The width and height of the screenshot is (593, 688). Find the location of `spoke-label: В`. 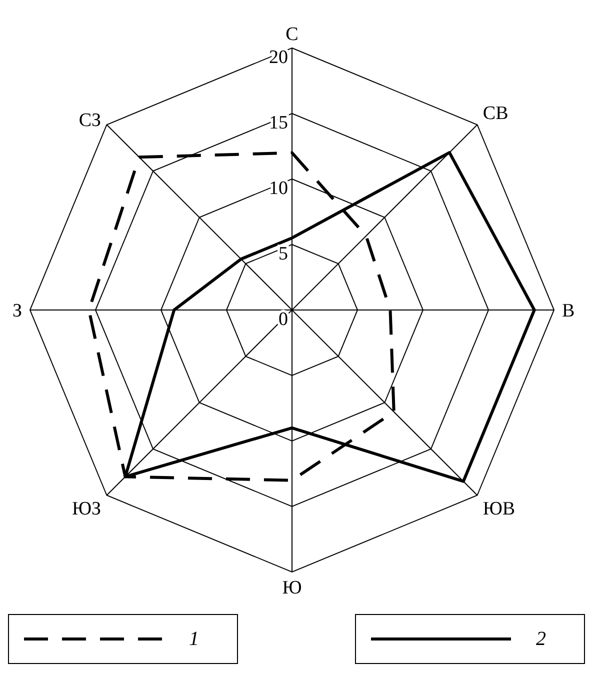

spoke-label: В is located at coordinates (568, 311).